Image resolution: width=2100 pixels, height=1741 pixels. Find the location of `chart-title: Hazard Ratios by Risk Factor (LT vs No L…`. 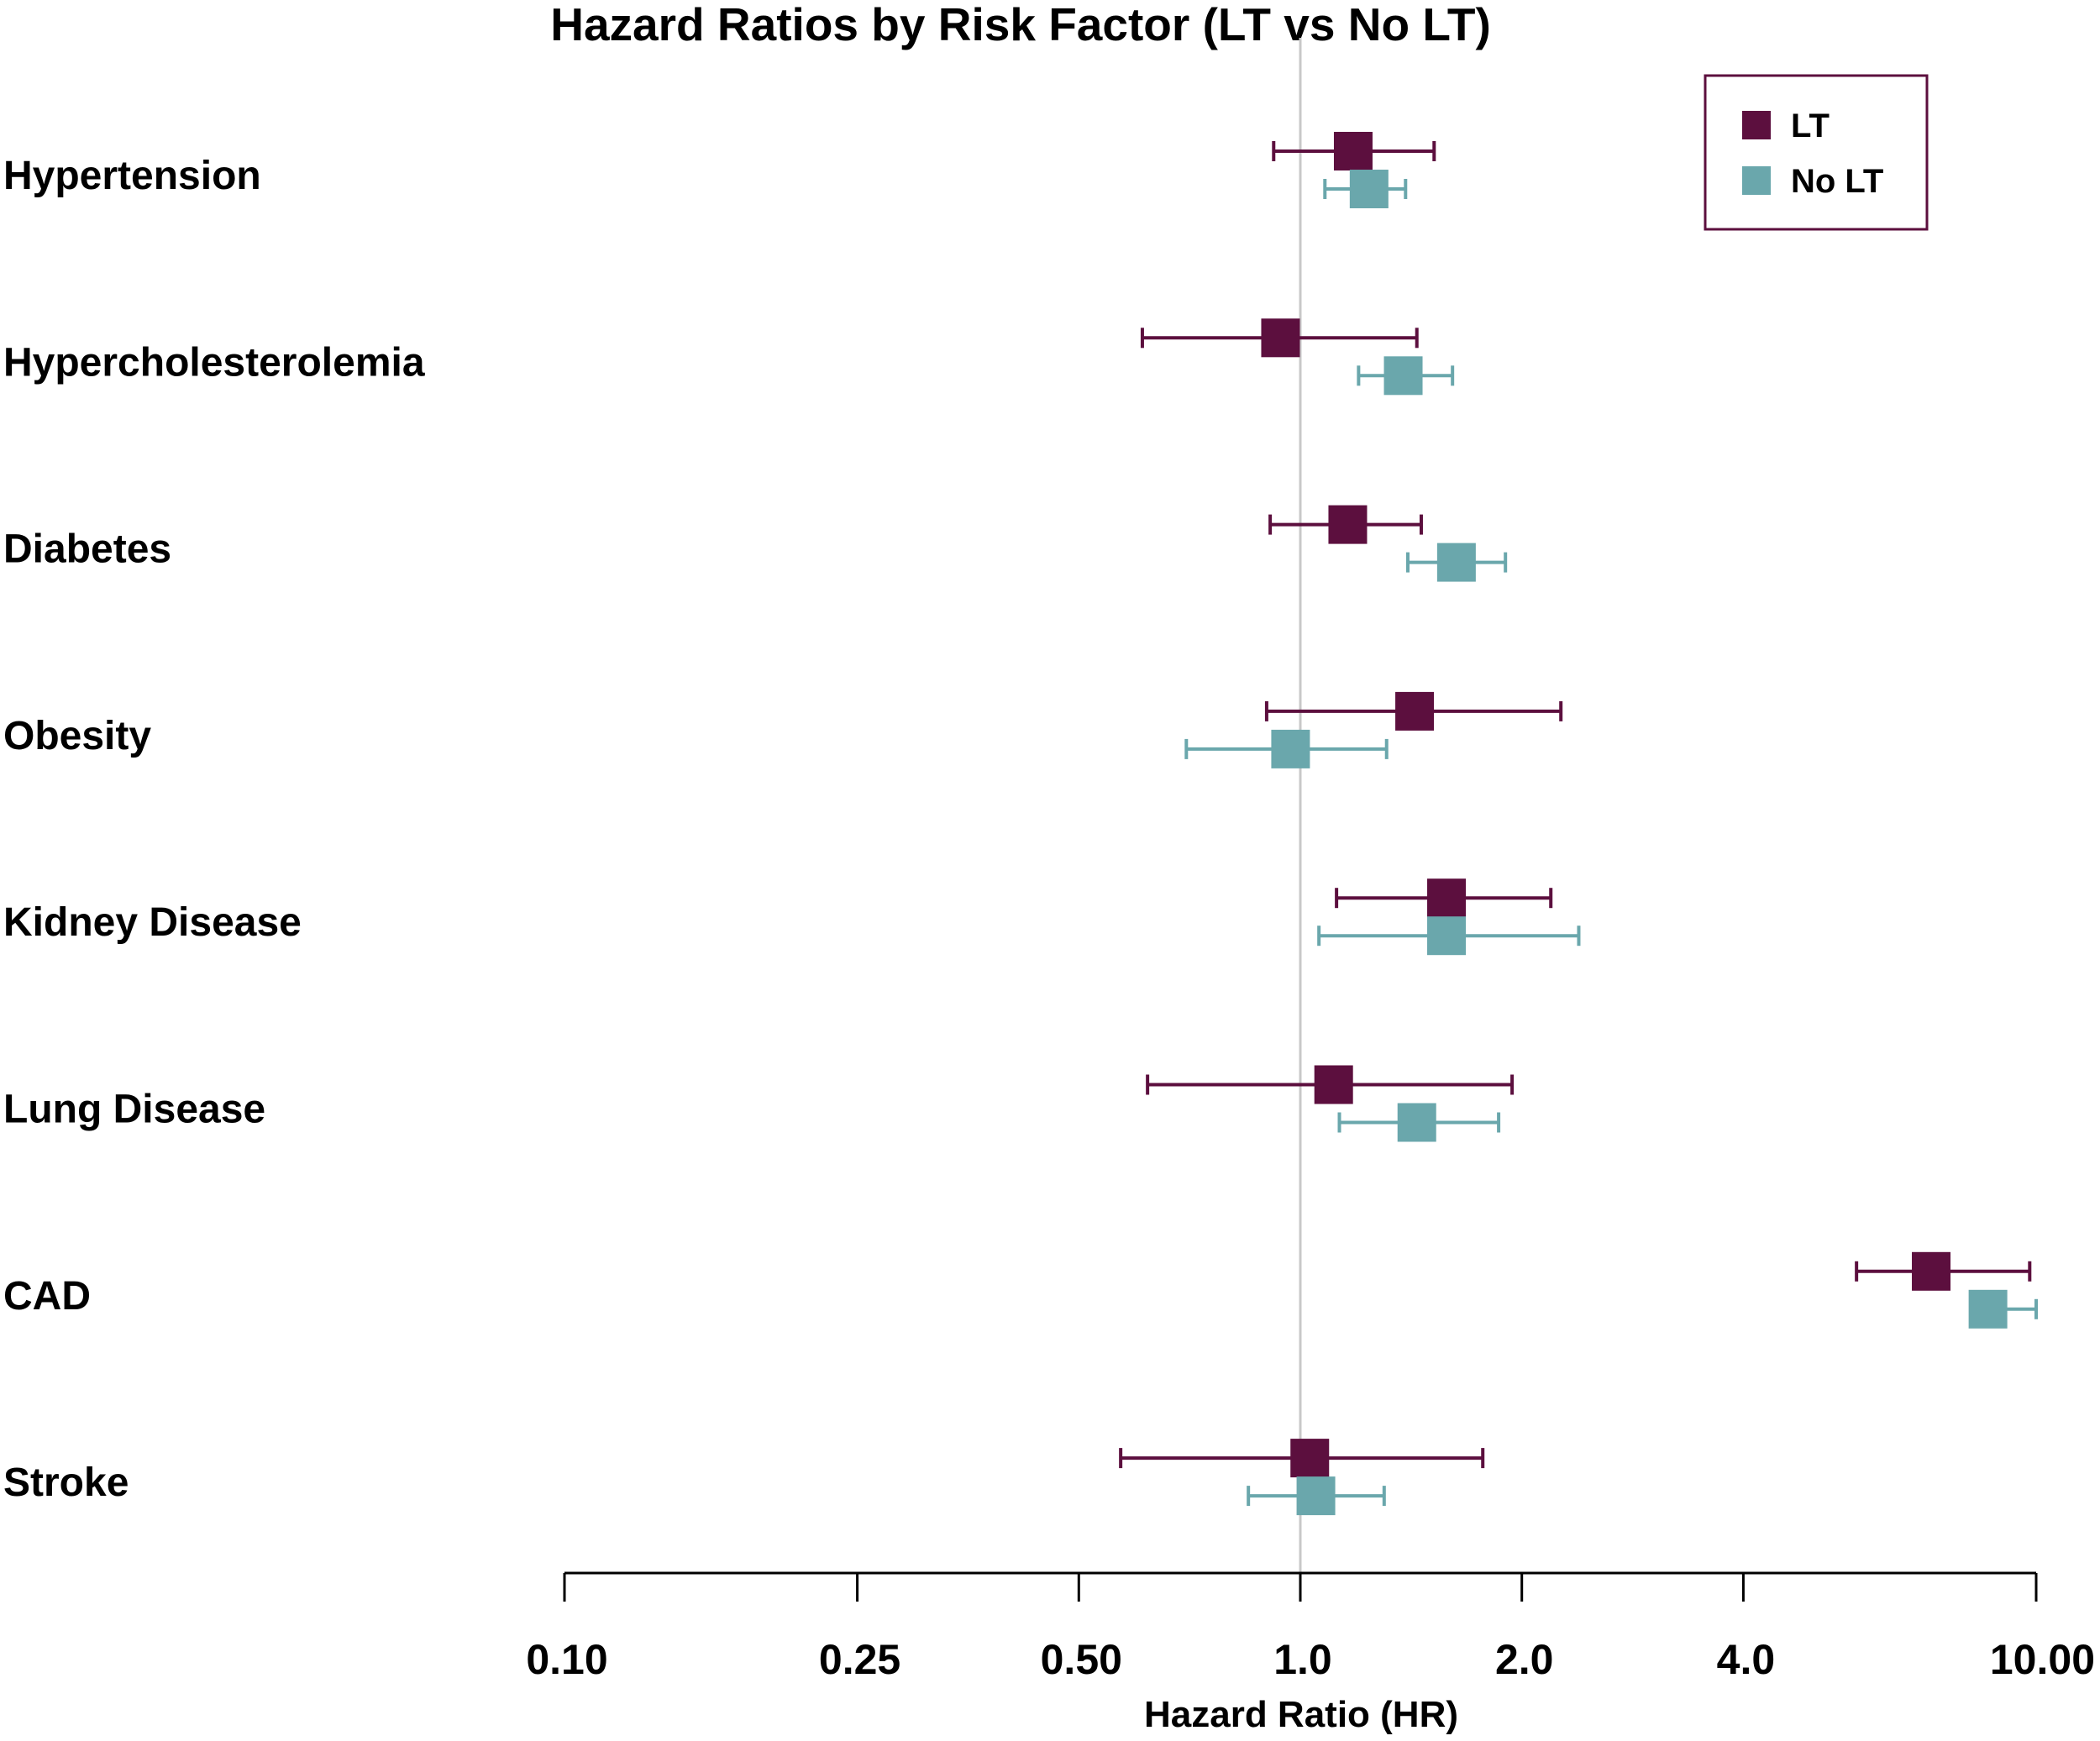

chart-title: Hazard Ratios by Risk Factor (LT vs No L… is located at coordinates (1020, 25).